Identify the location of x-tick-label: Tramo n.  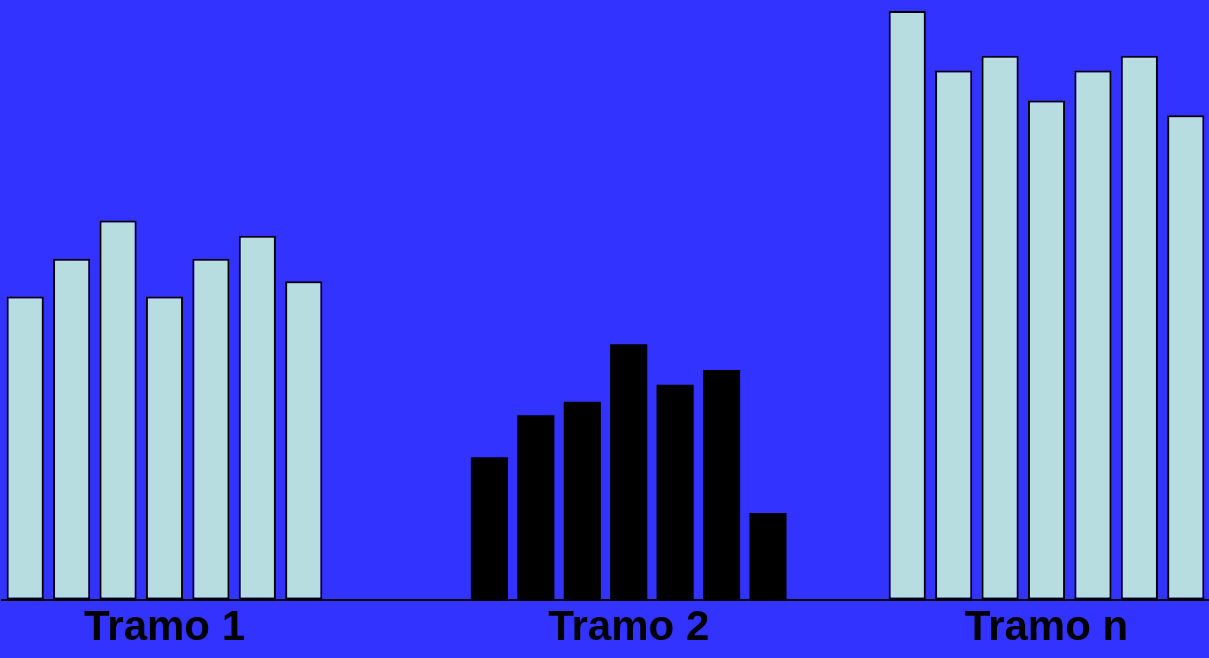
(1046, 626).